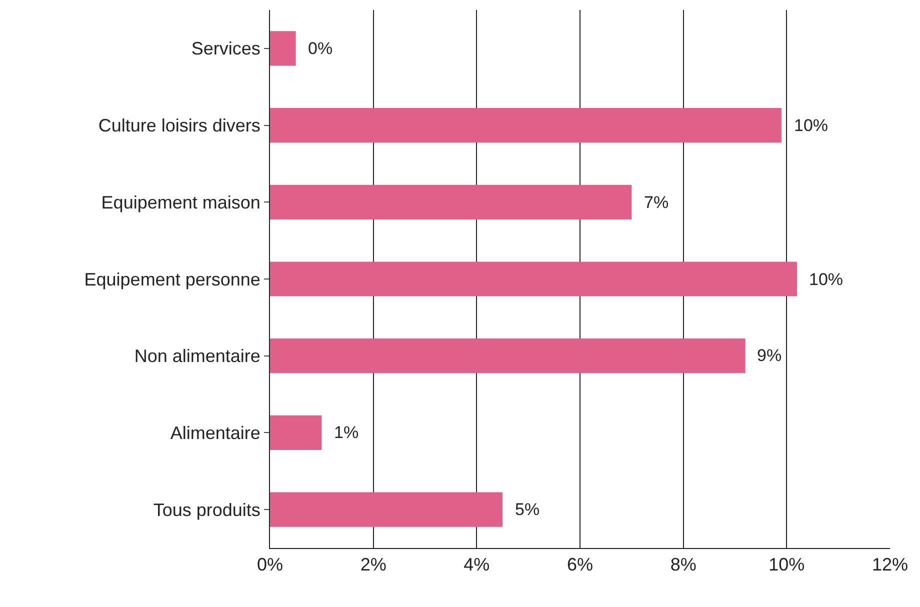  What do you see at coordinates (580, 564) in the screenshot?
I see `x-tick-label: 6%` at bounding box center [580, 564].